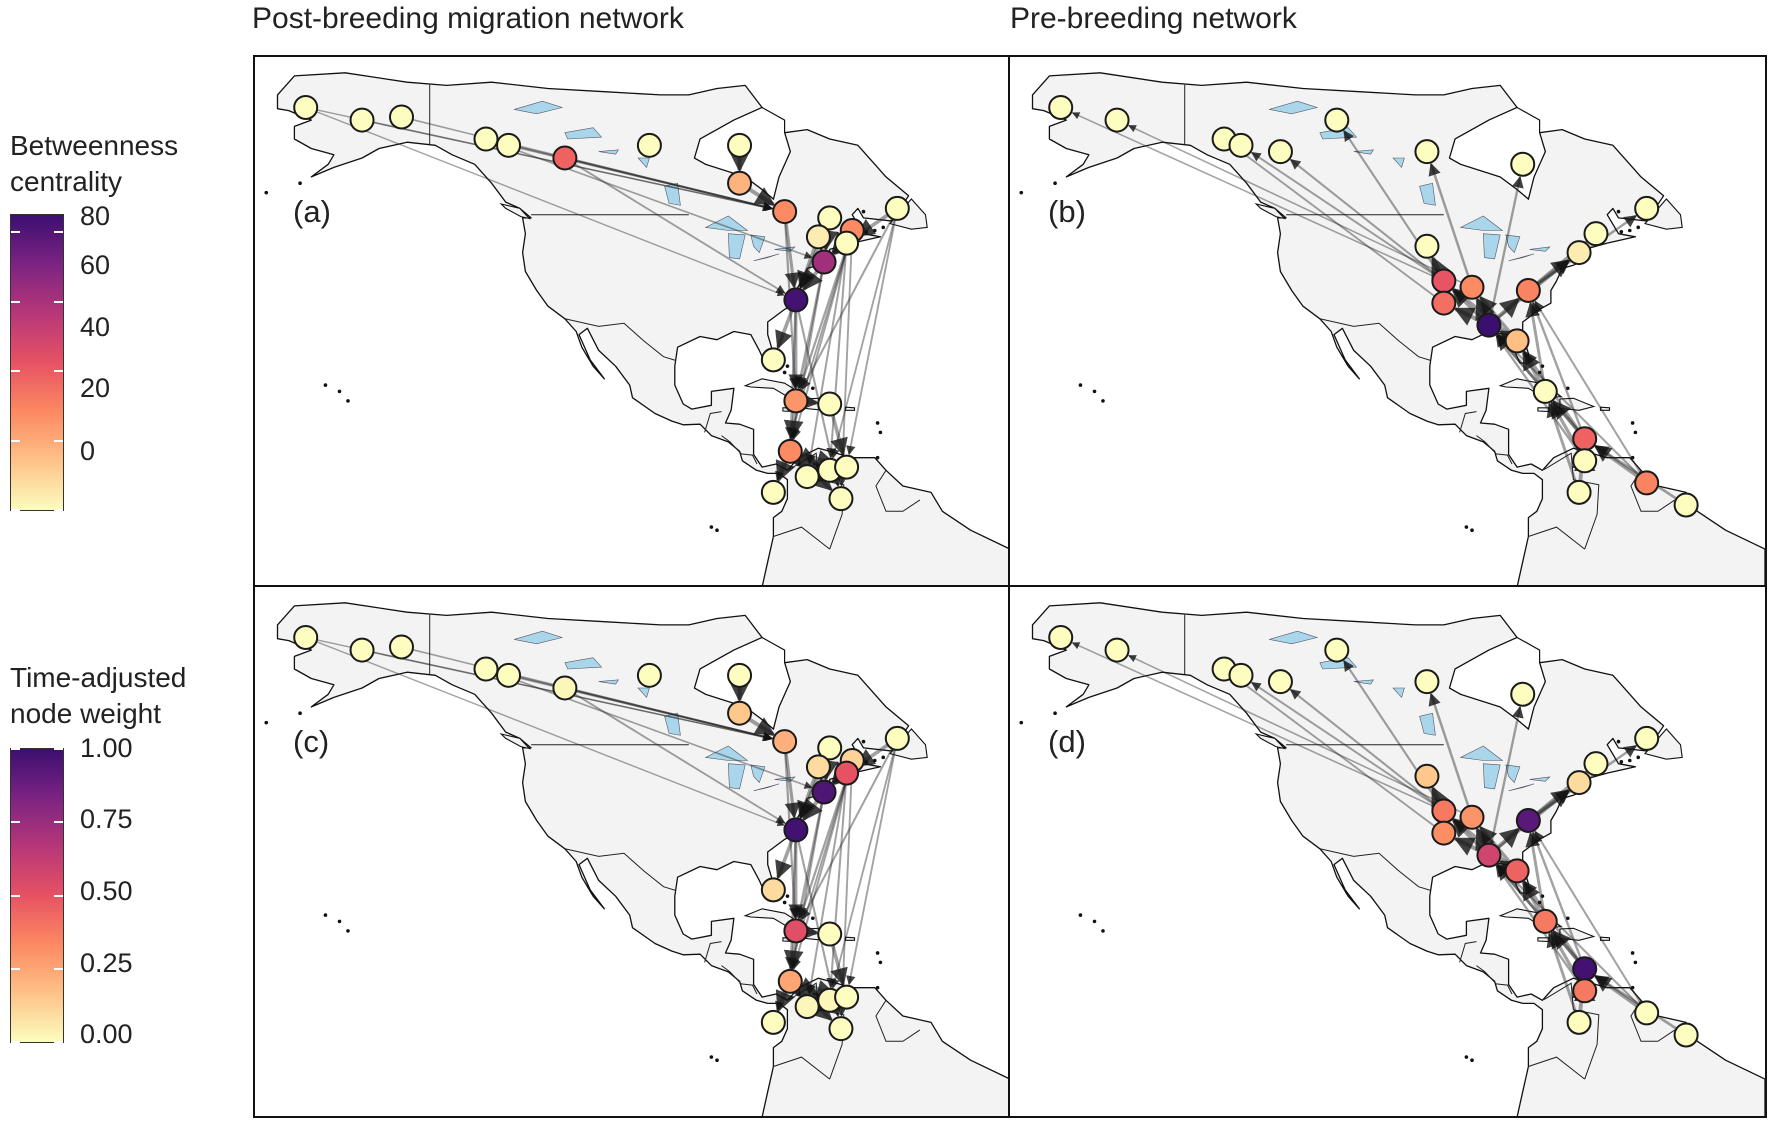 The height and width of the screenshot is (1123, 1770). What do you see at coordinates (106, 819) in the screenshot?
I see `node-weight-tick-label: 0.75` at bounding box center [106, 819].